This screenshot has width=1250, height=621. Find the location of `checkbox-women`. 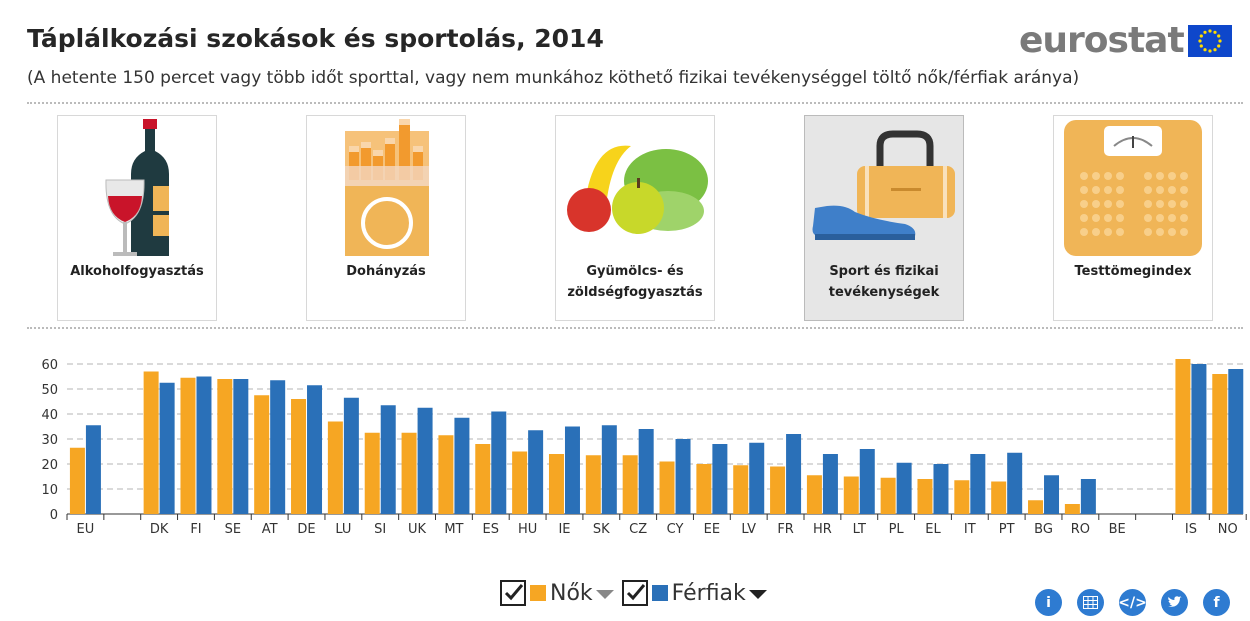

checkbox-women is located at coordinates (513, 593).